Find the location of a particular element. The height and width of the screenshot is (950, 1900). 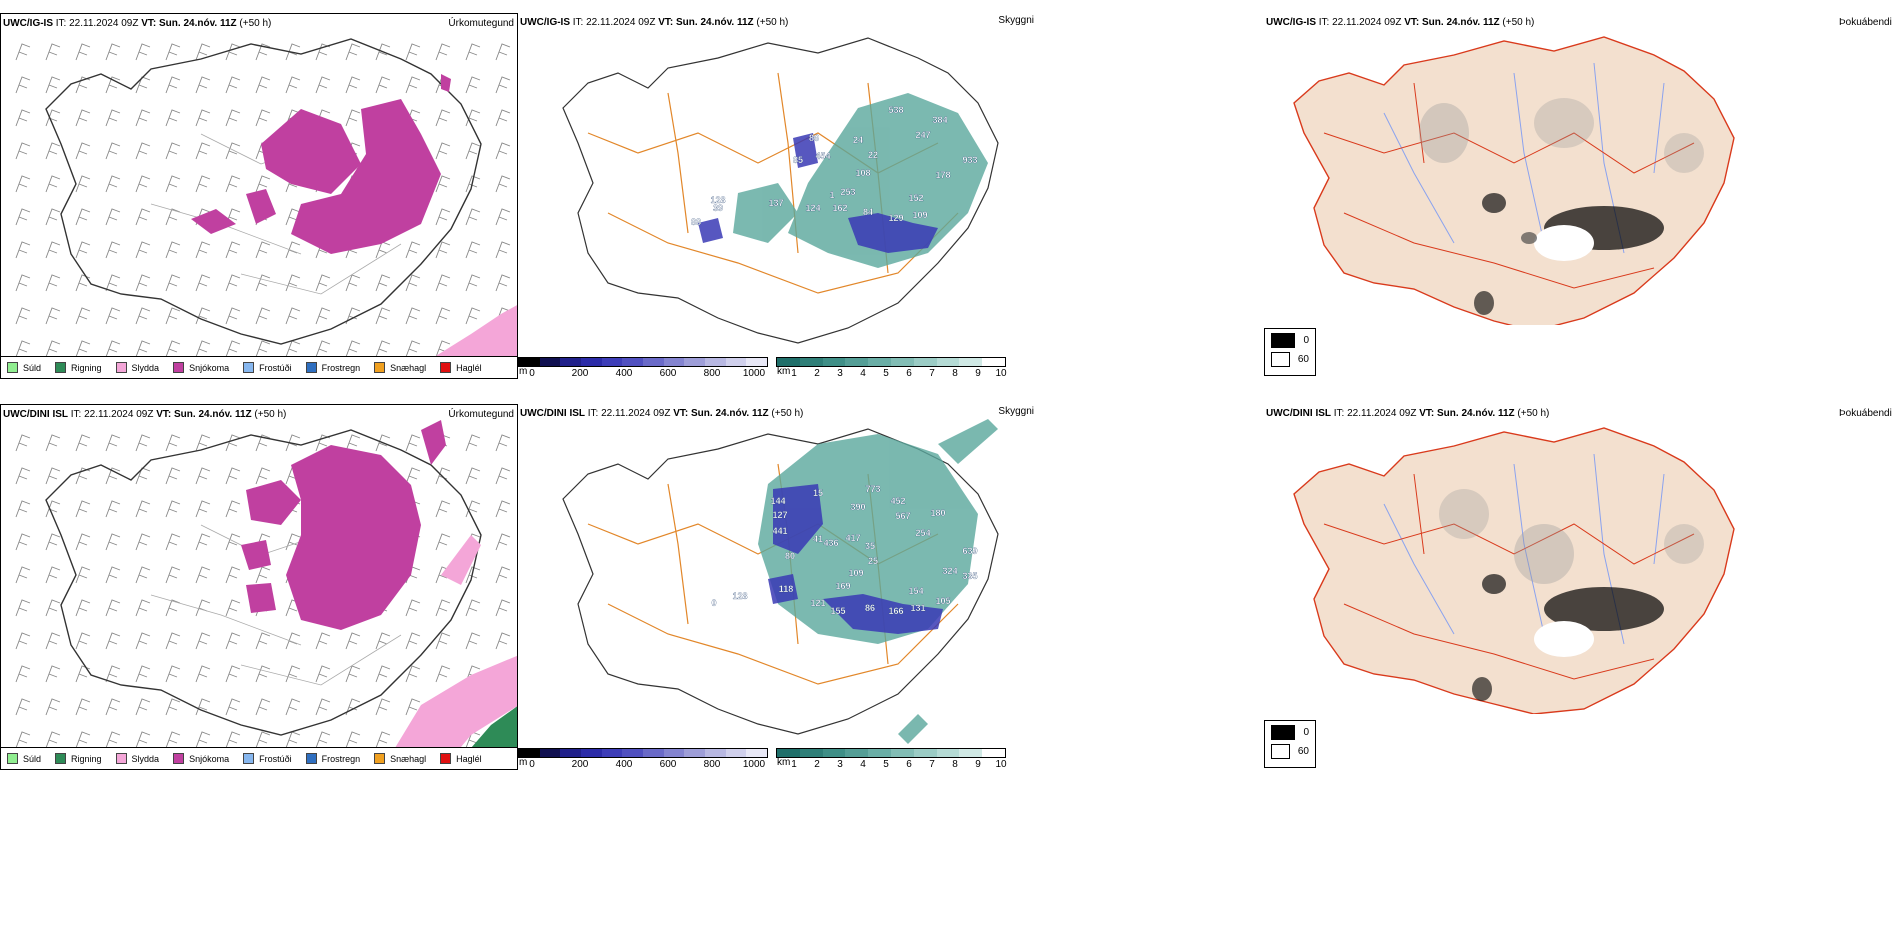

colorbar-km-ticks: 1 2 3 4 5 6 7 8 9 10 is located at coordinates (899, 764).